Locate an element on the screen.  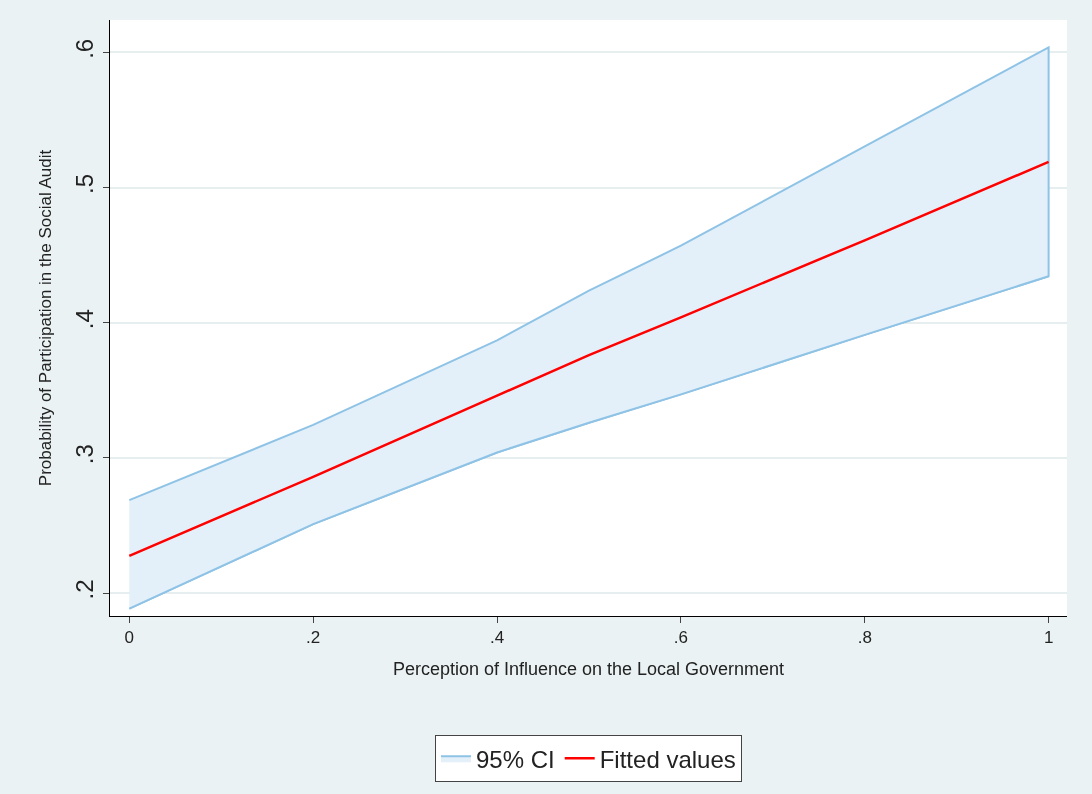
x-tick-label: .8 is located at coordinates (864, 638).